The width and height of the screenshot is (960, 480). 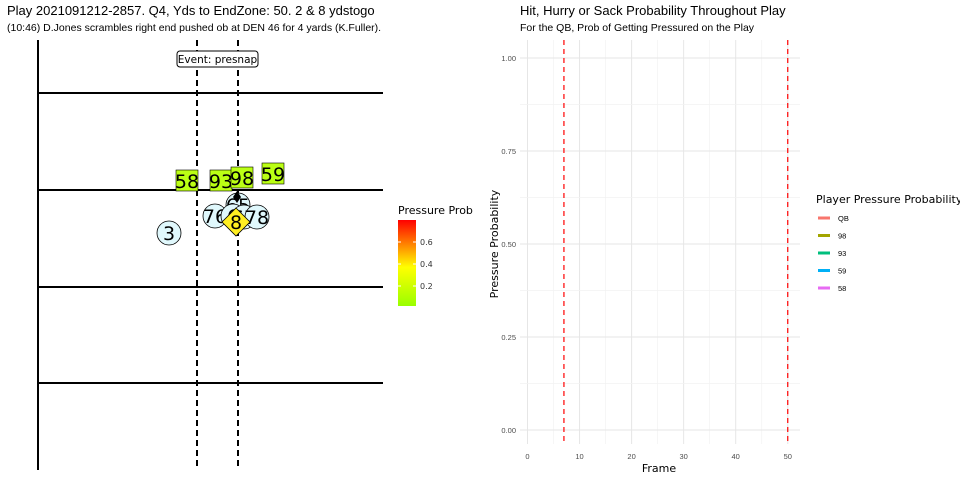 I want to click on x-tick-label: 30, so click(x=683, y=456).